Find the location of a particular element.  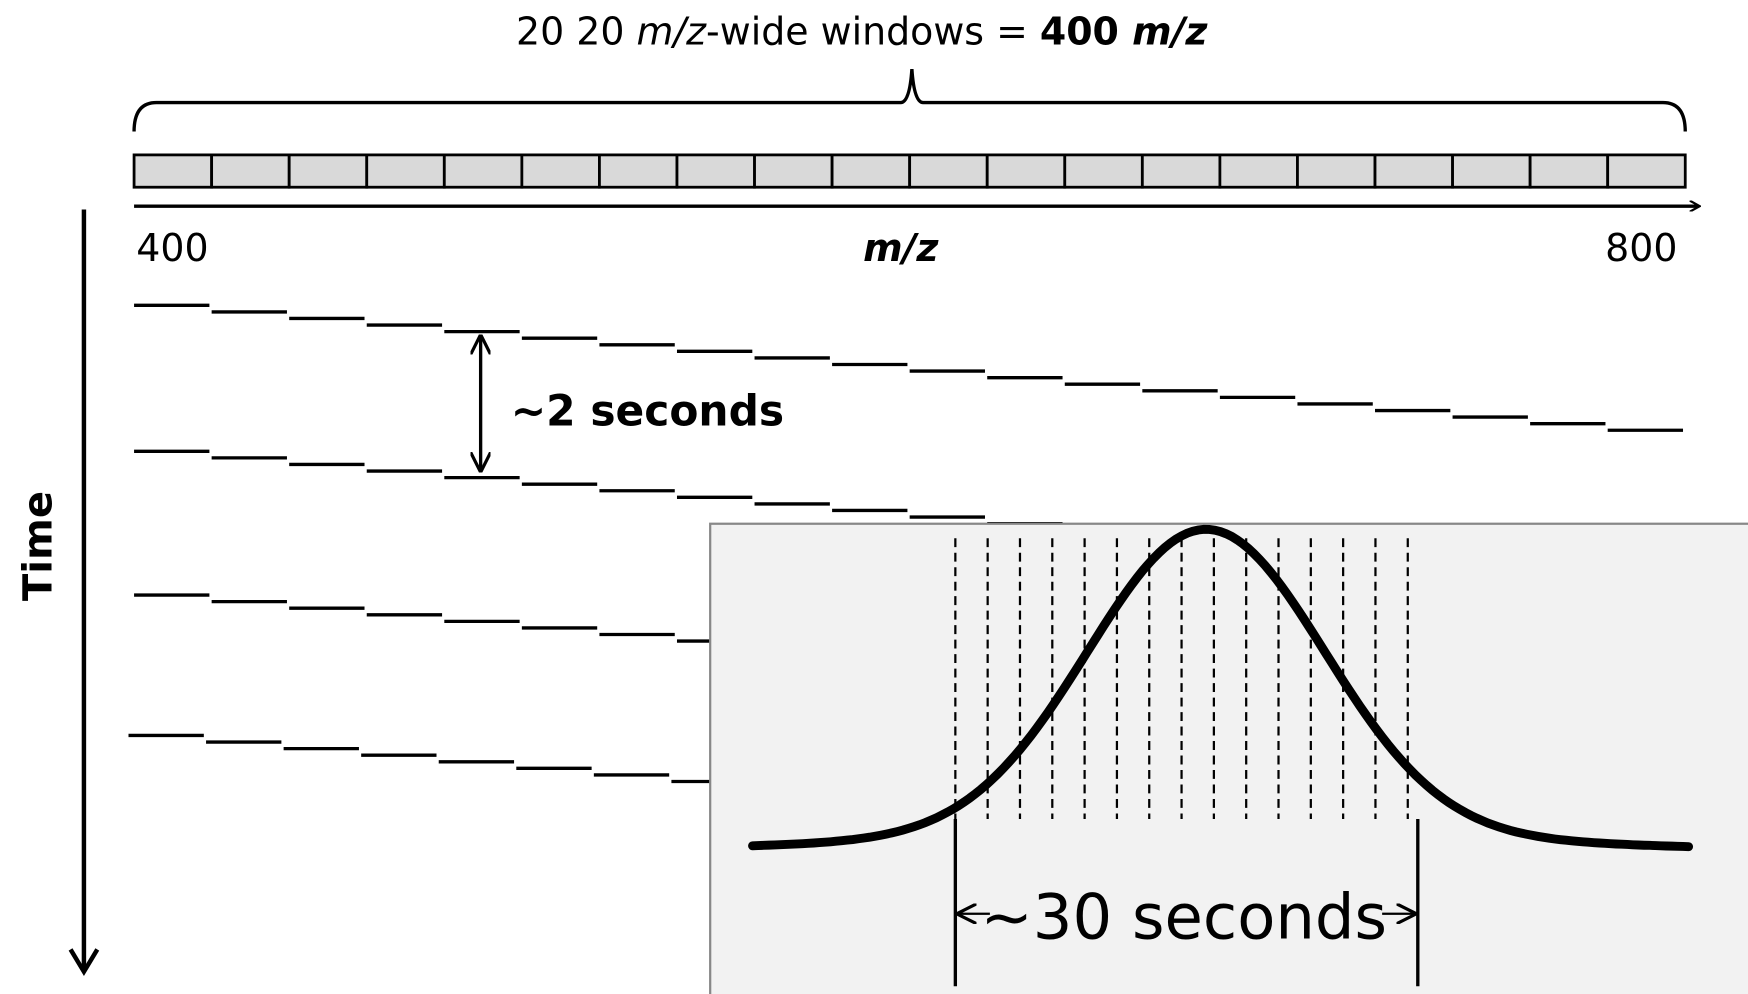

axis-label: m/z is located at coordinates (901, 248).